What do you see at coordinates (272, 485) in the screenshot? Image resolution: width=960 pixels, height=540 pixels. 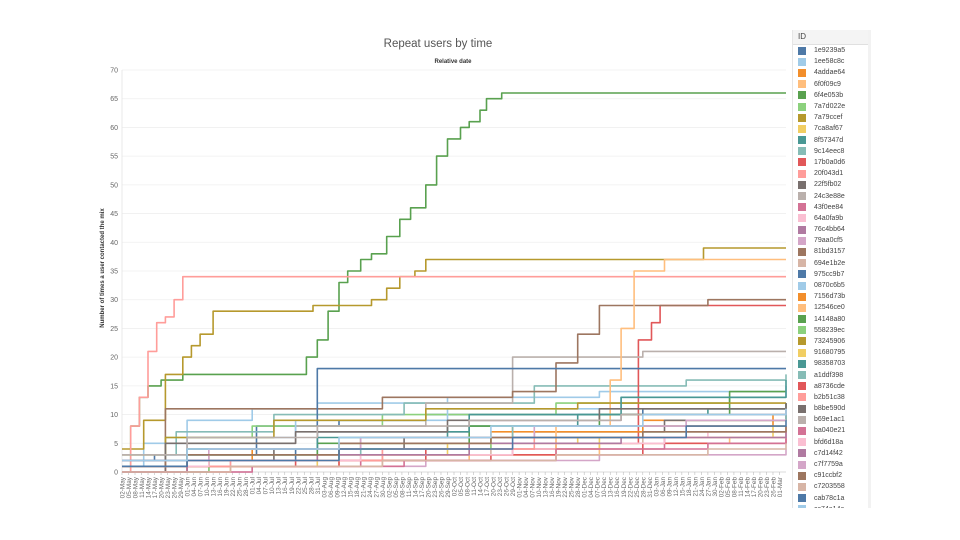 I see `x-tick-label: 10-Jul` at bounding box center [272, 485].